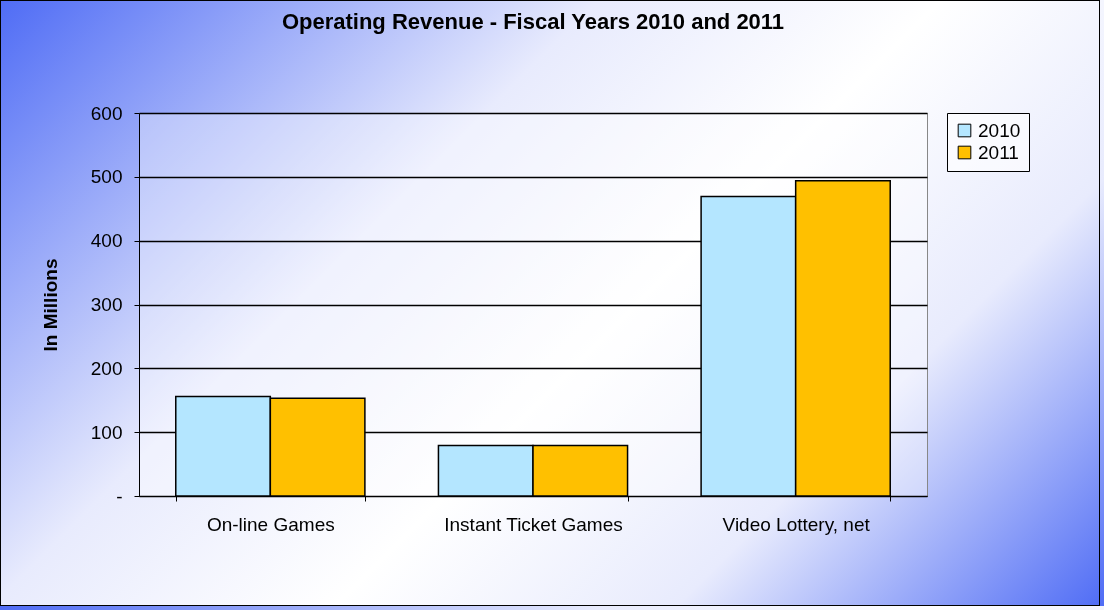  I want to click on chart-title: Operating Revenue - Fiscal Years 2010 and 2011, so click(533, 21).